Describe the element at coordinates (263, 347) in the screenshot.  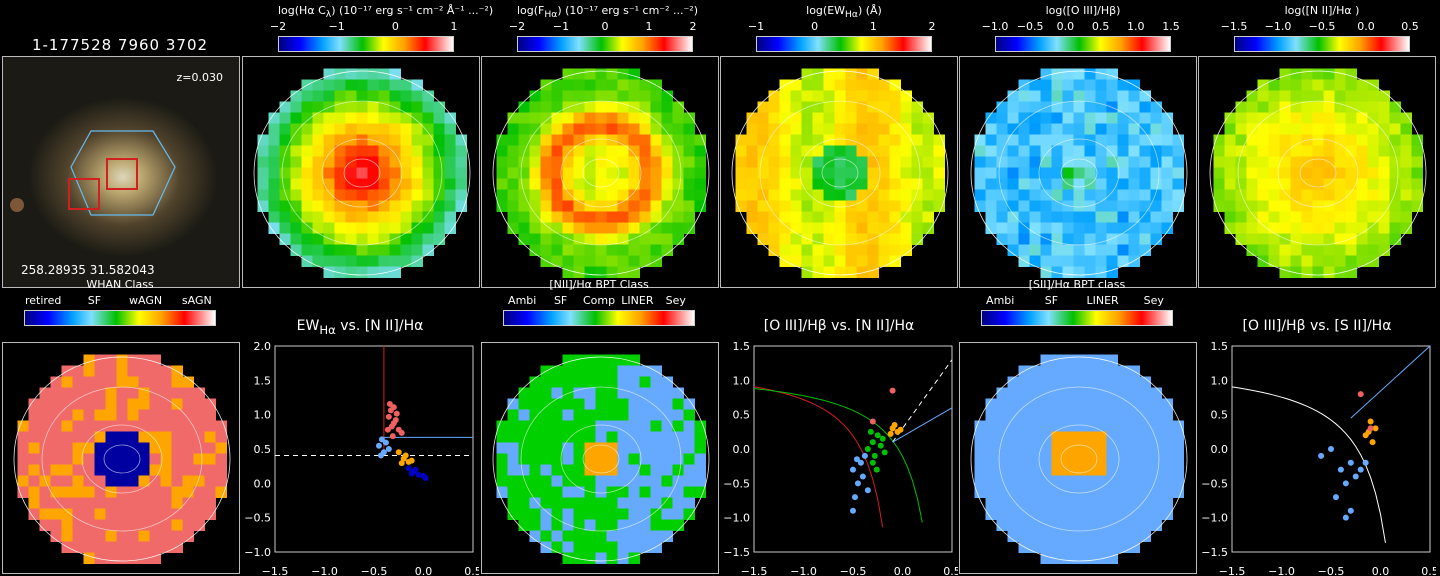
I see `y-tick-label: 2.0` at that location.